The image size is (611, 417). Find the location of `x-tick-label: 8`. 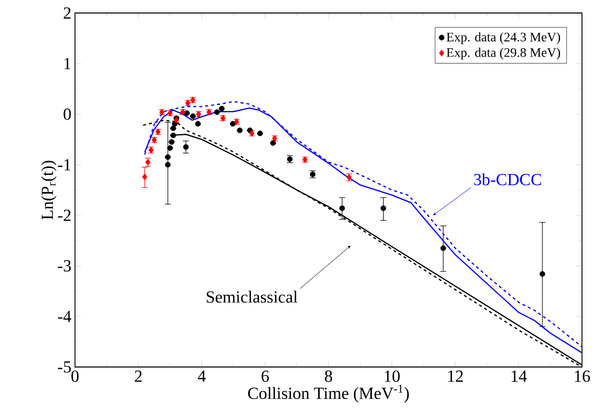

x-tick-label: 8 is located at coordinates (328, 376).